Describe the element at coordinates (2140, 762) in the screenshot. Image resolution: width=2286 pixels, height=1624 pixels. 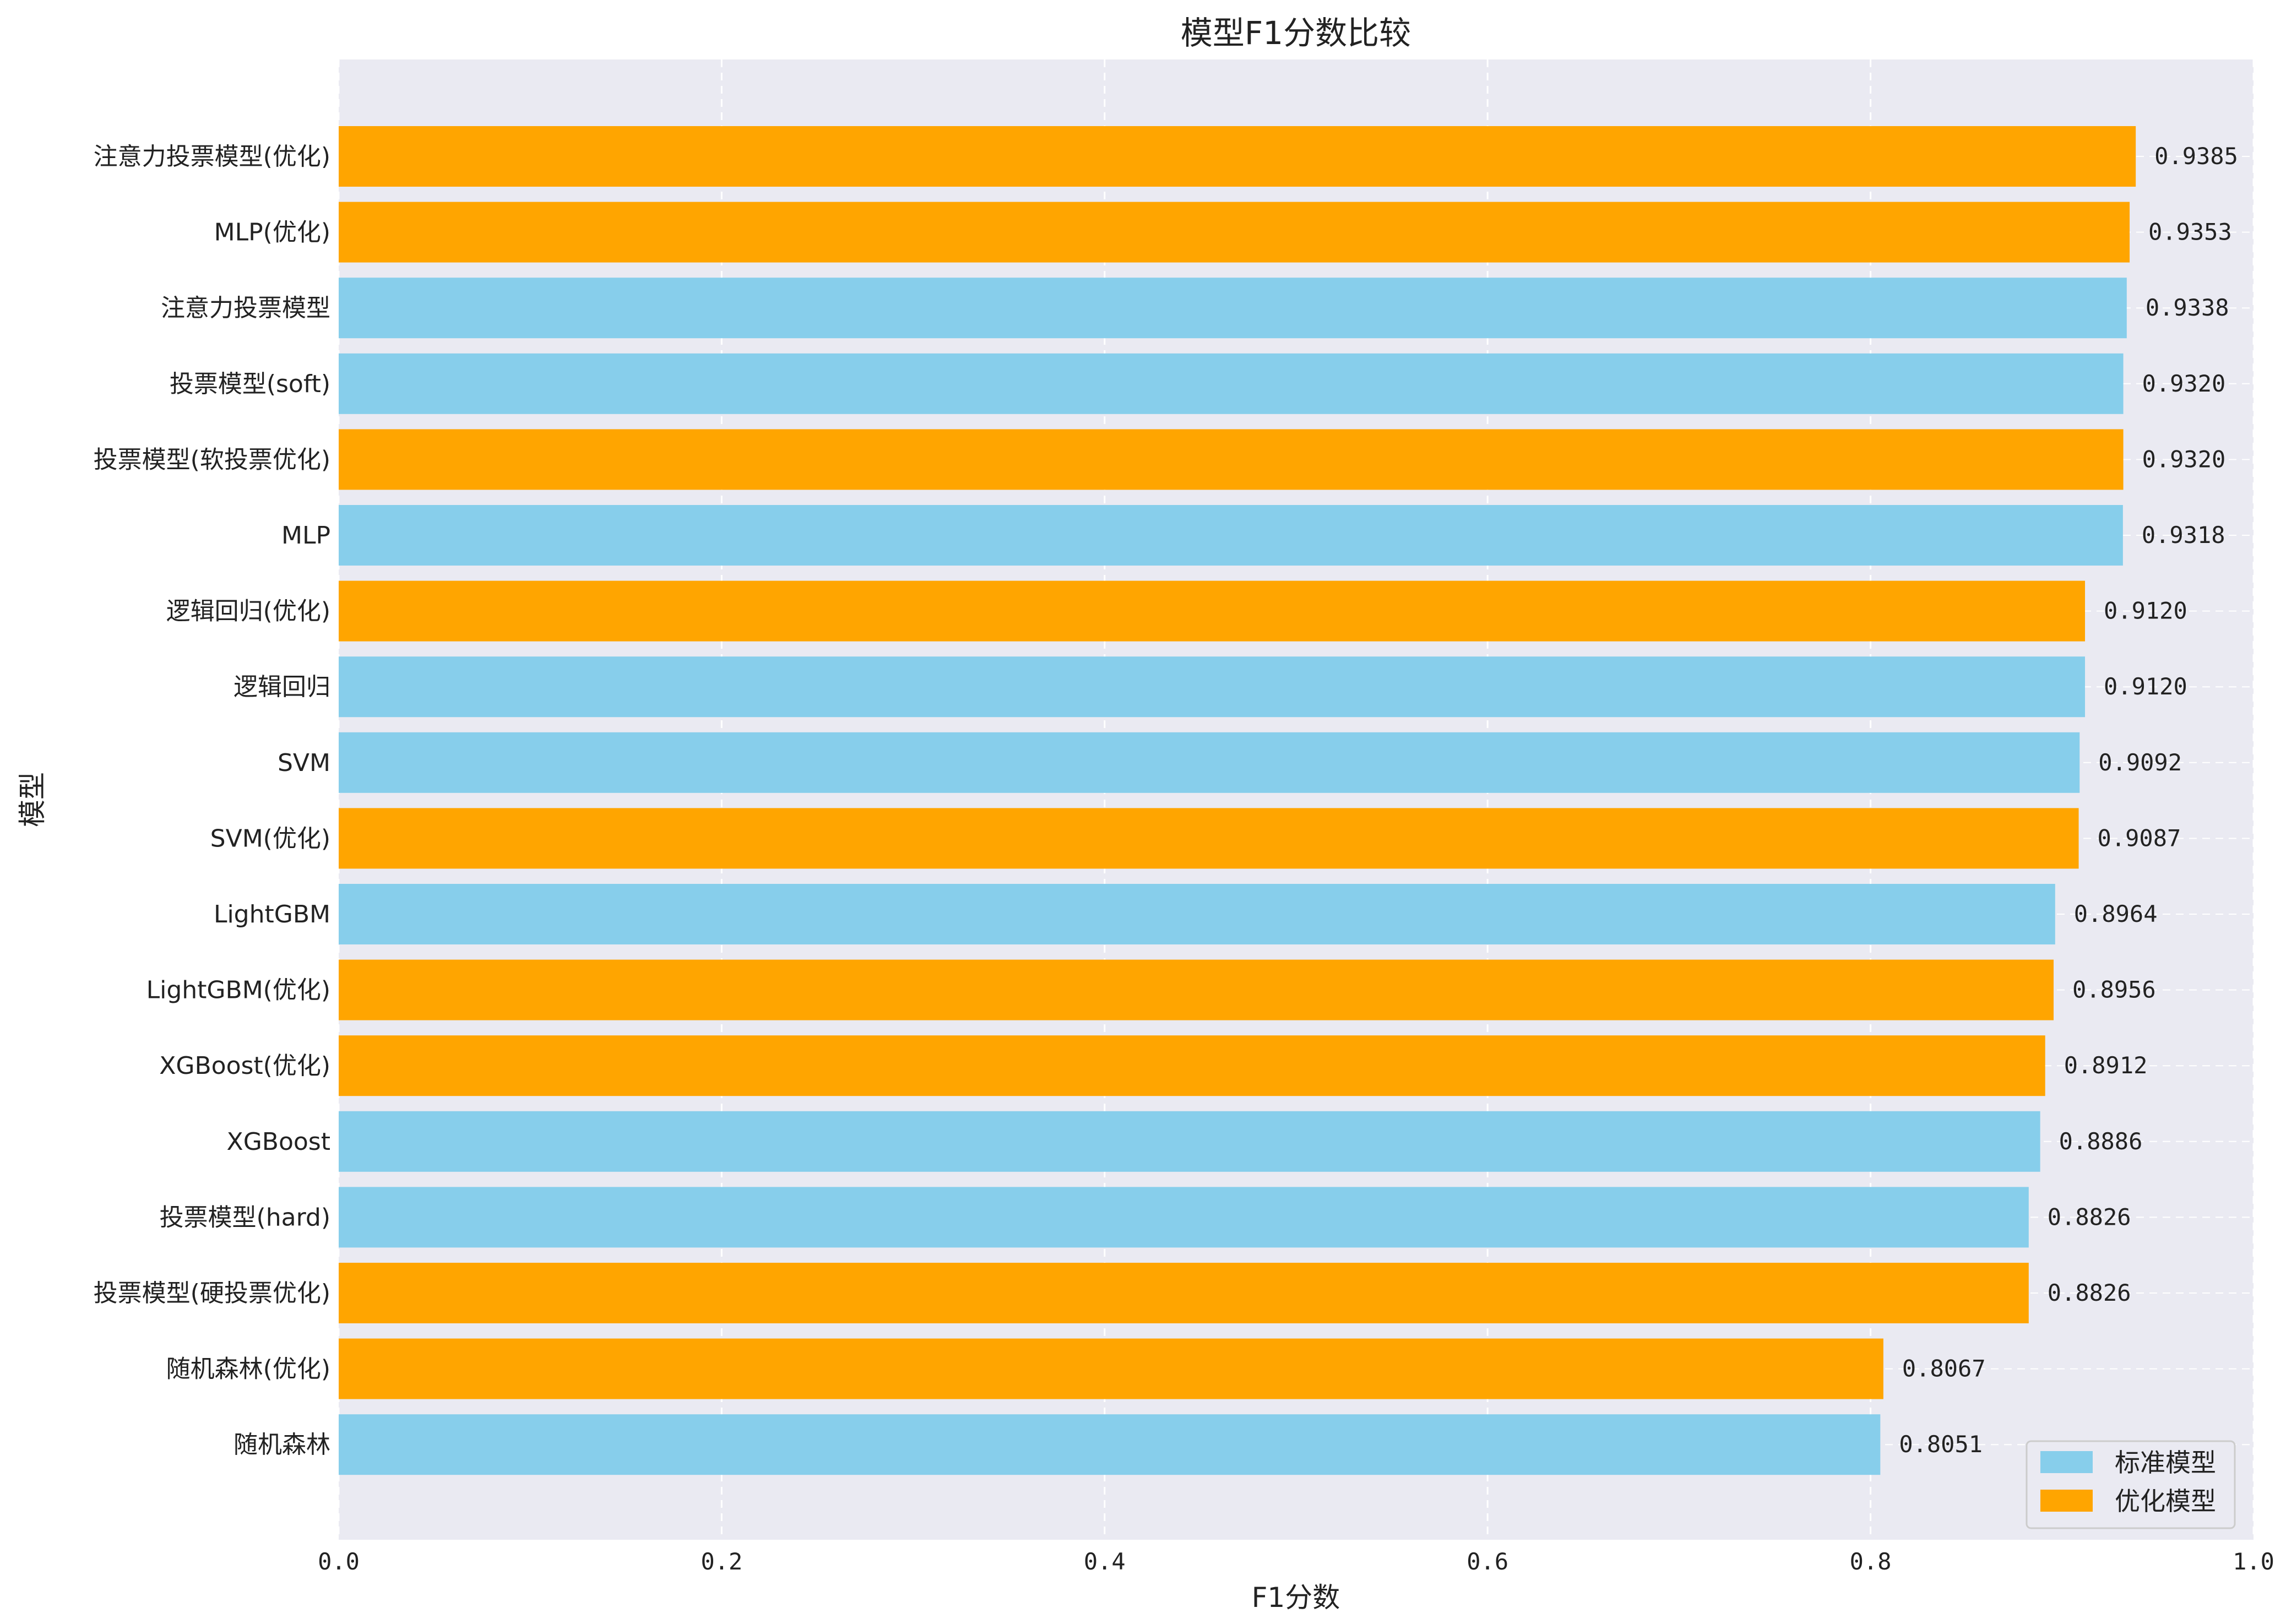
I see `value-label: 0.9092` at that location.